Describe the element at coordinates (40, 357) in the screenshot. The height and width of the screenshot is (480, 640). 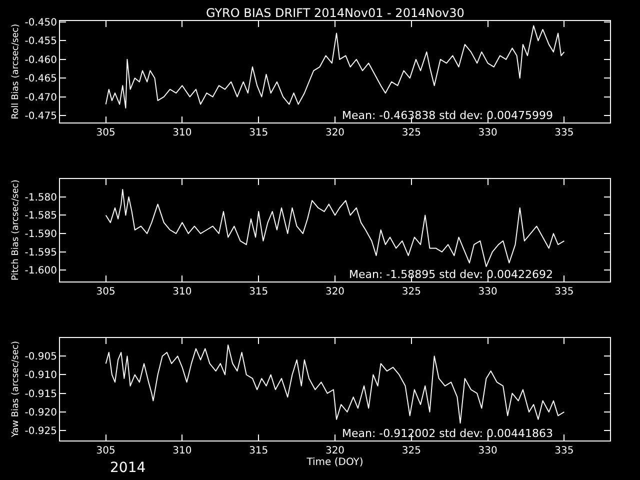
I see `y-tick-label: -0.905` at that location.